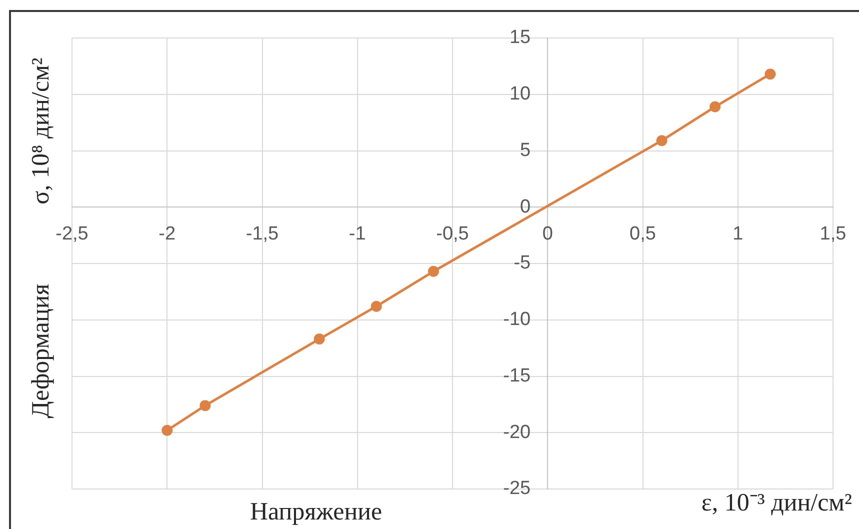 The height and width of the screenshot is (529, 859). I want to click on x-tick-label: -1,5, so click(262, 233).